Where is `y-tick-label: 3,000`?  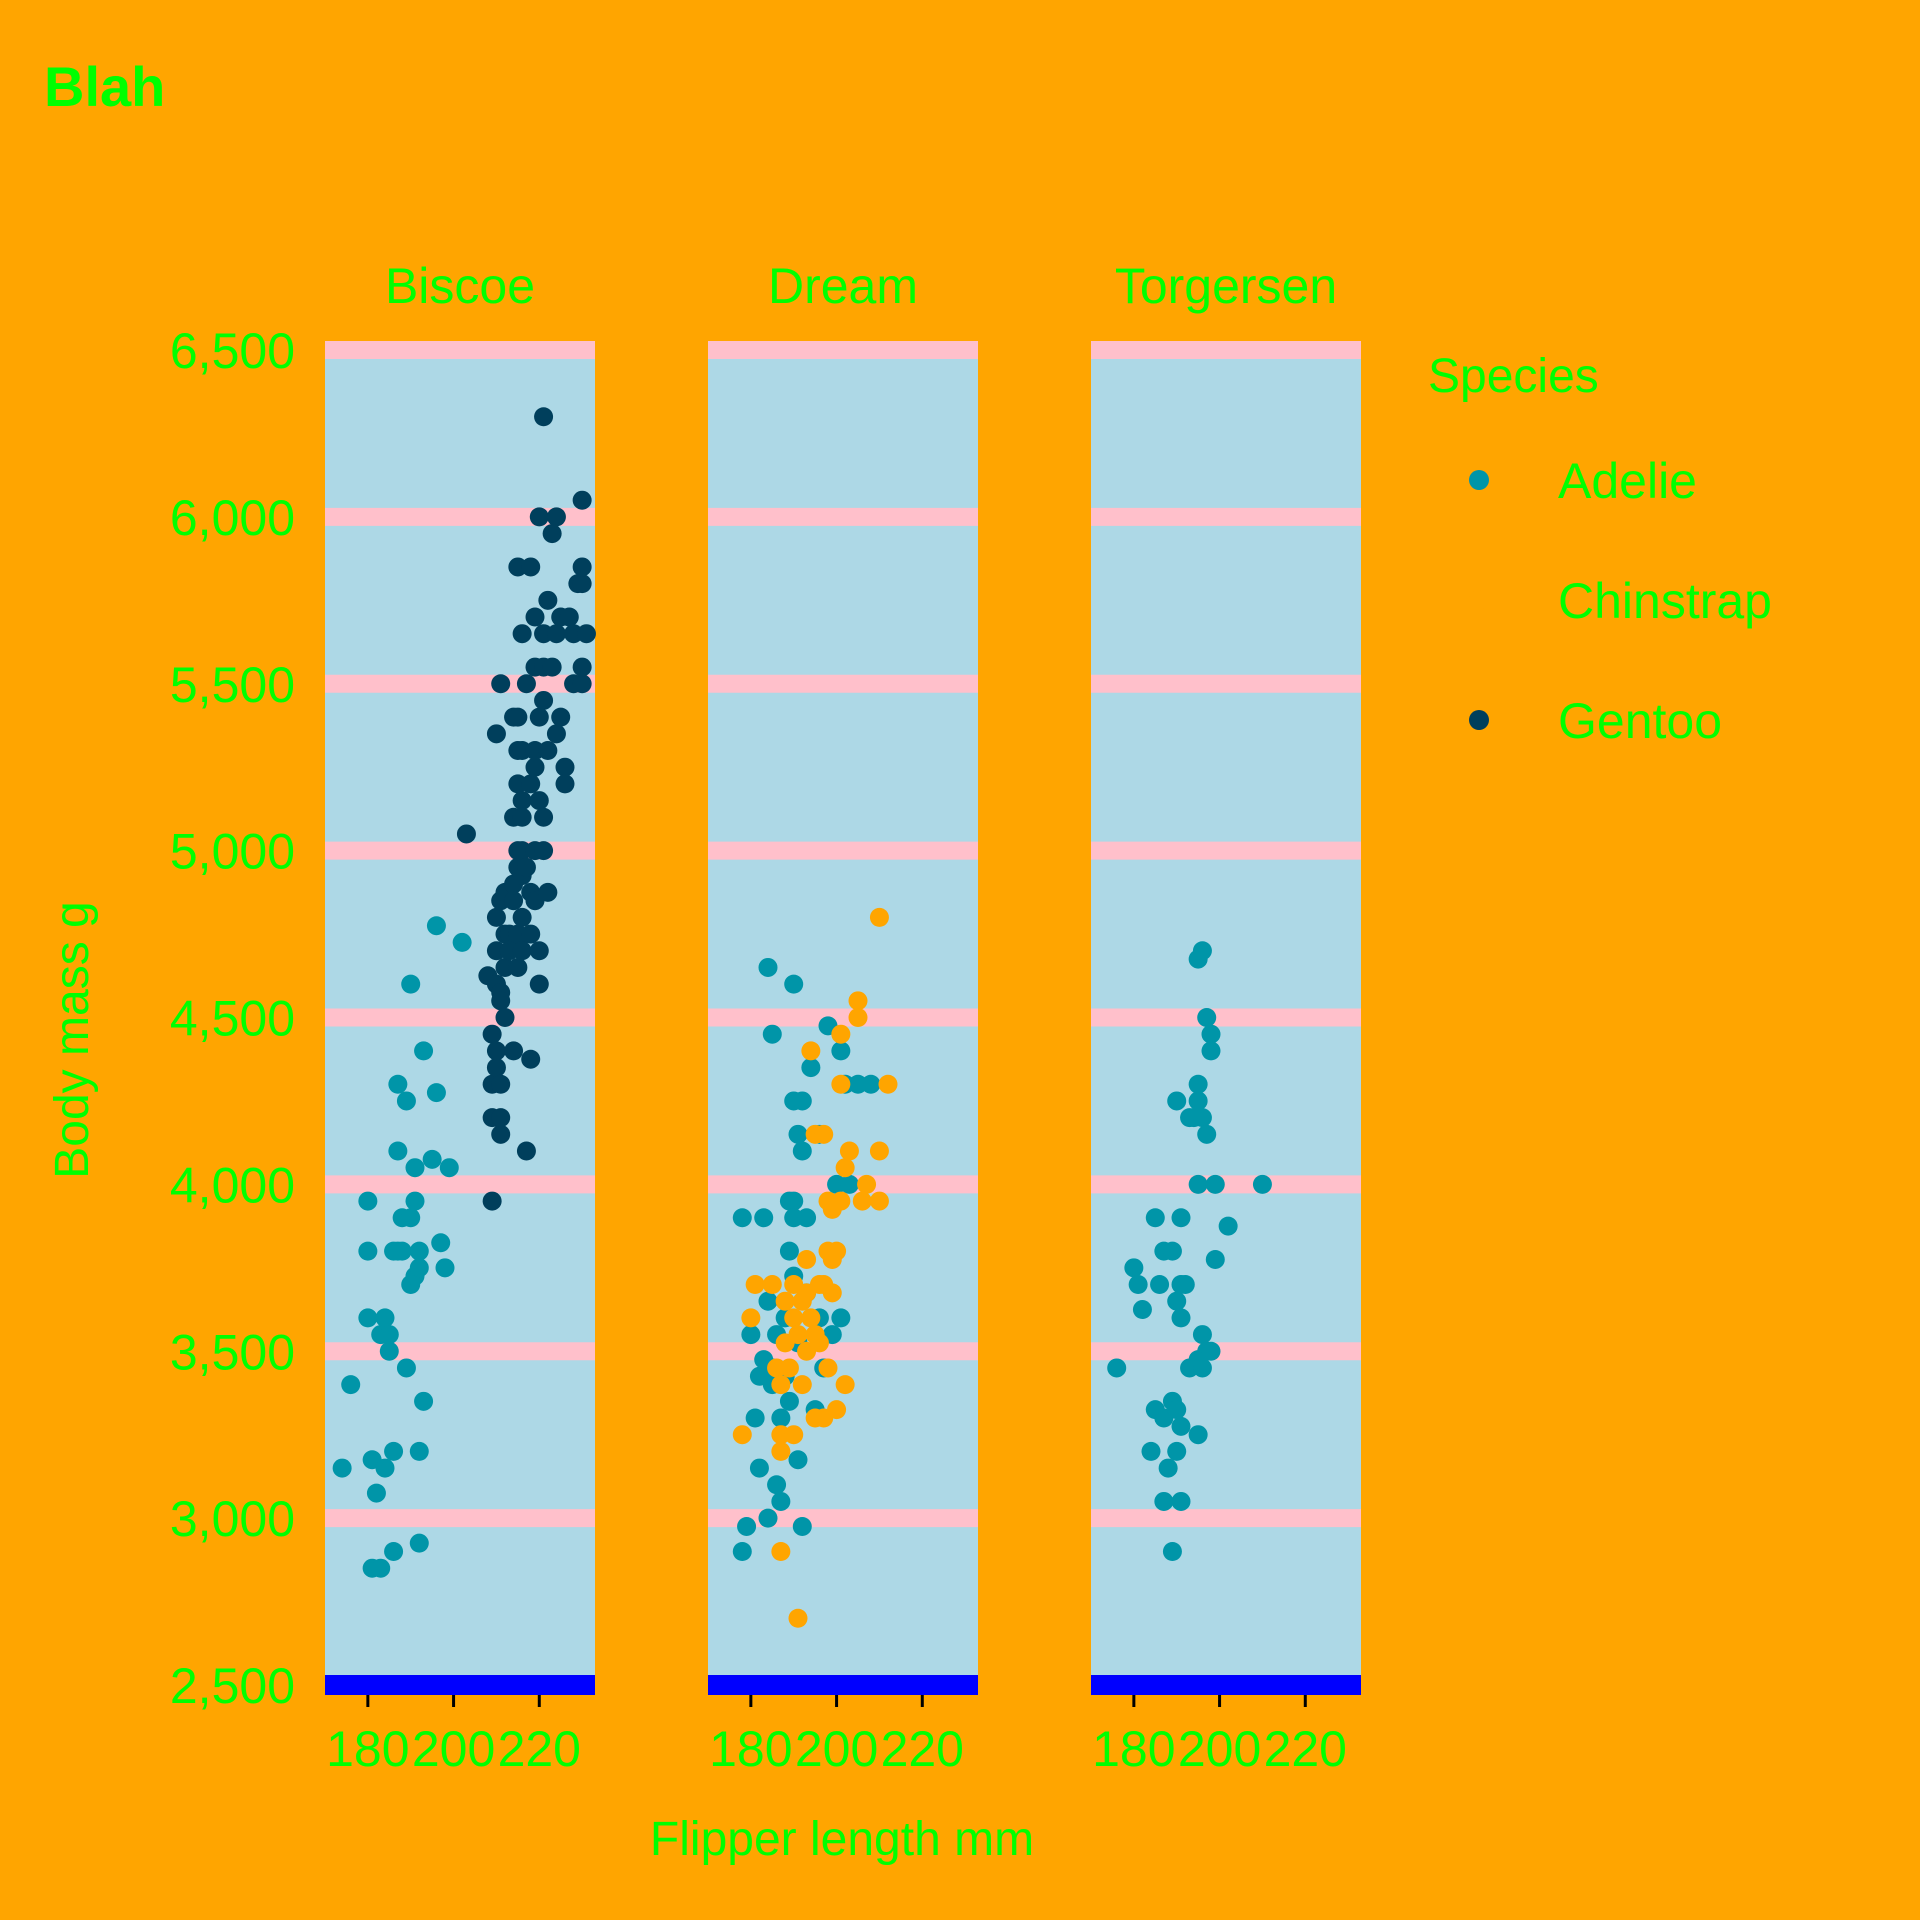 y-tick-label: 3,000 is located at coordinates (232, 1519).